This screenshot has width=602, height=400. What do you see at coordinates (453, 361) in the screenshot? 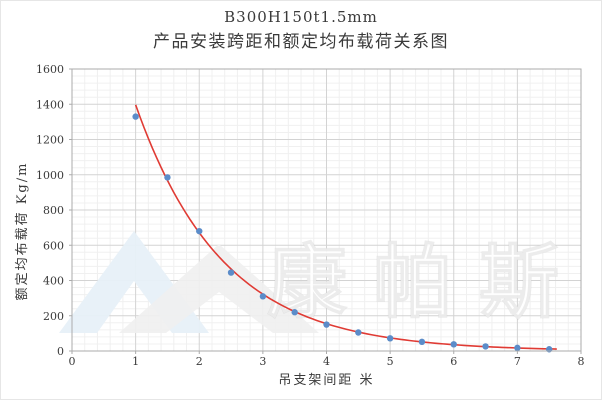
I see `x-tick-label: 6` at bounding box center [453, 361].